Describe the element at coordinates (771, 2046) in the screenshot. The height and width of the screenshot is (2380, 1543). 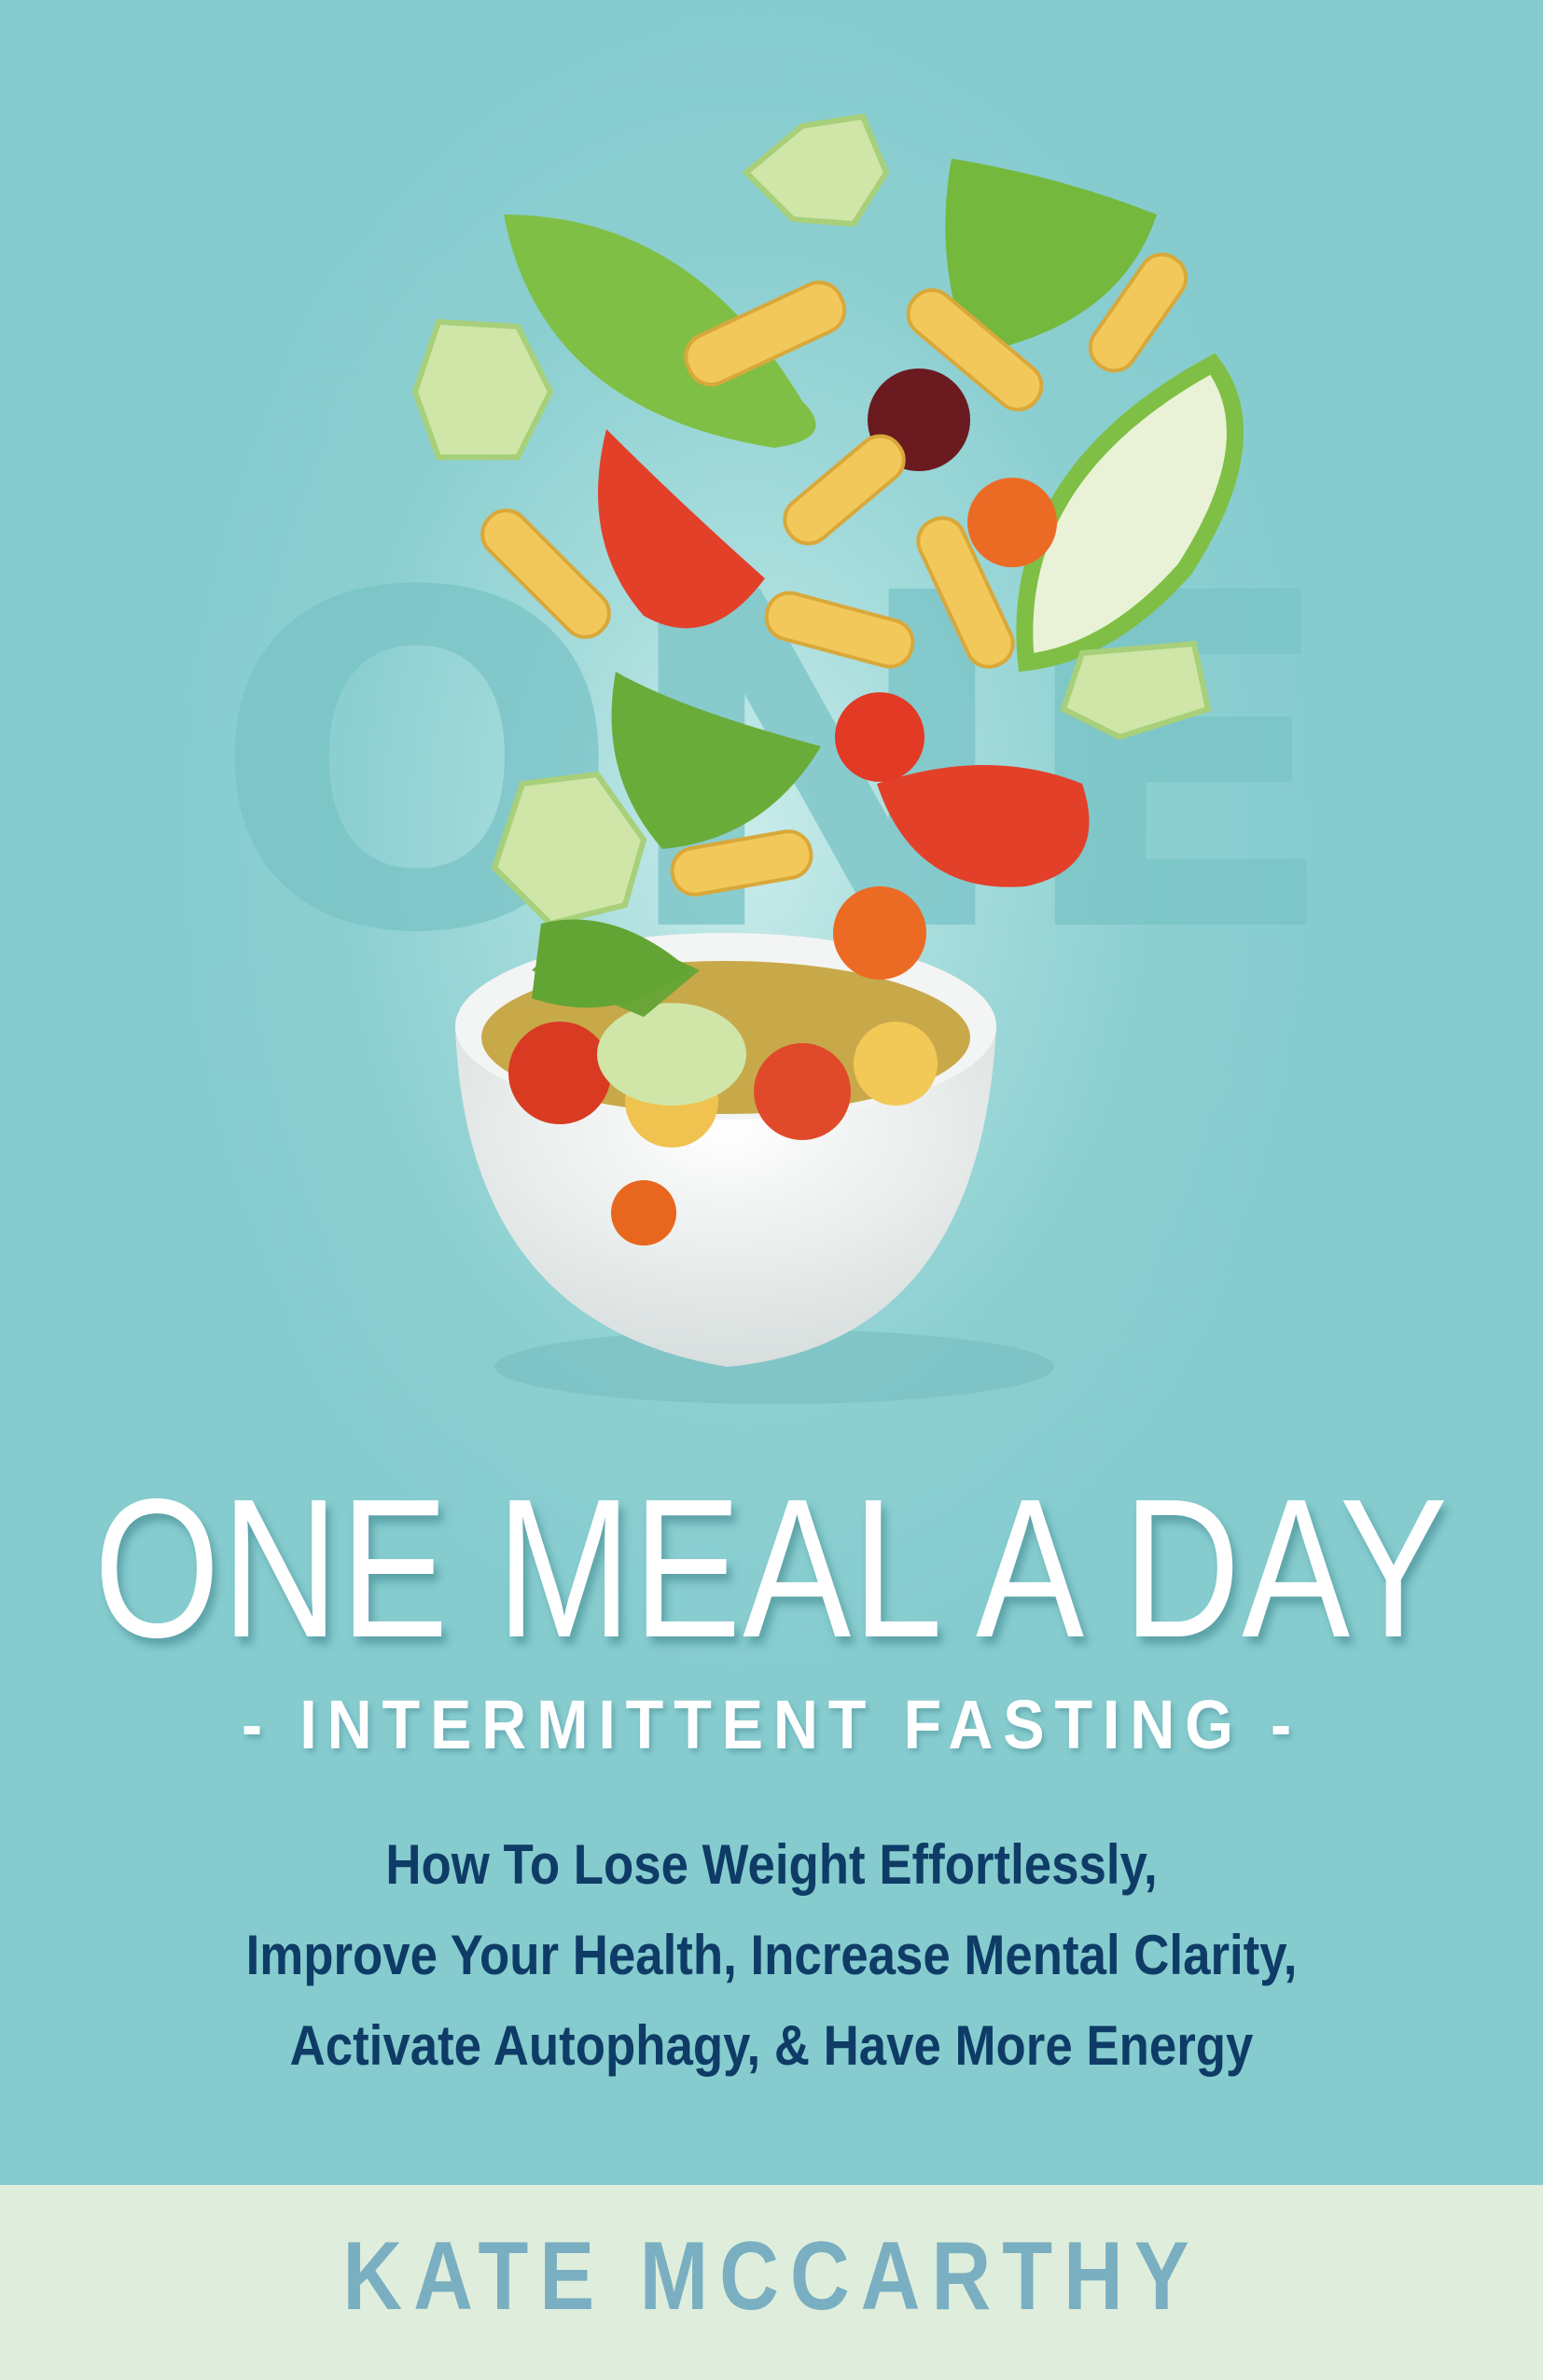
I see `tagline-line: Activate Autophagy, & Have More Energy` at that location.